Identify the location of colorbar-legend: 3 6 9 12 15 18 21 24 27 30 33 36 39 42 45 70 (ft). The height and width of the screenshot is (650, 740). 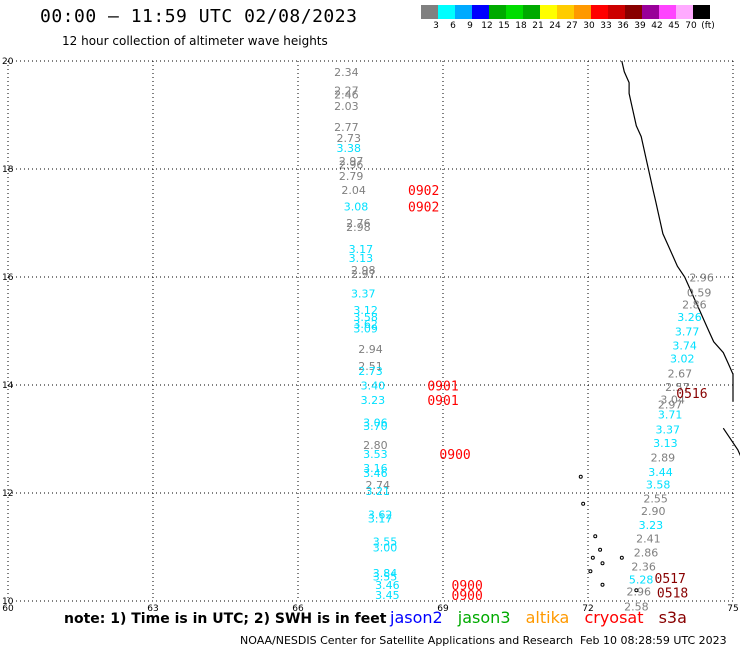
(568, 19).